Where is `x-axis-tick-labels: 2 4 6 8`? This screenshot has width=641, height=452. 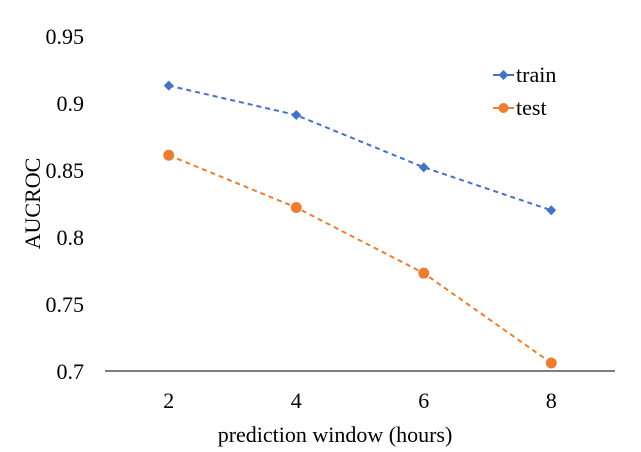 x-axis-tick-labels: 2 4 6 8 is located at coordinates (360, 400).